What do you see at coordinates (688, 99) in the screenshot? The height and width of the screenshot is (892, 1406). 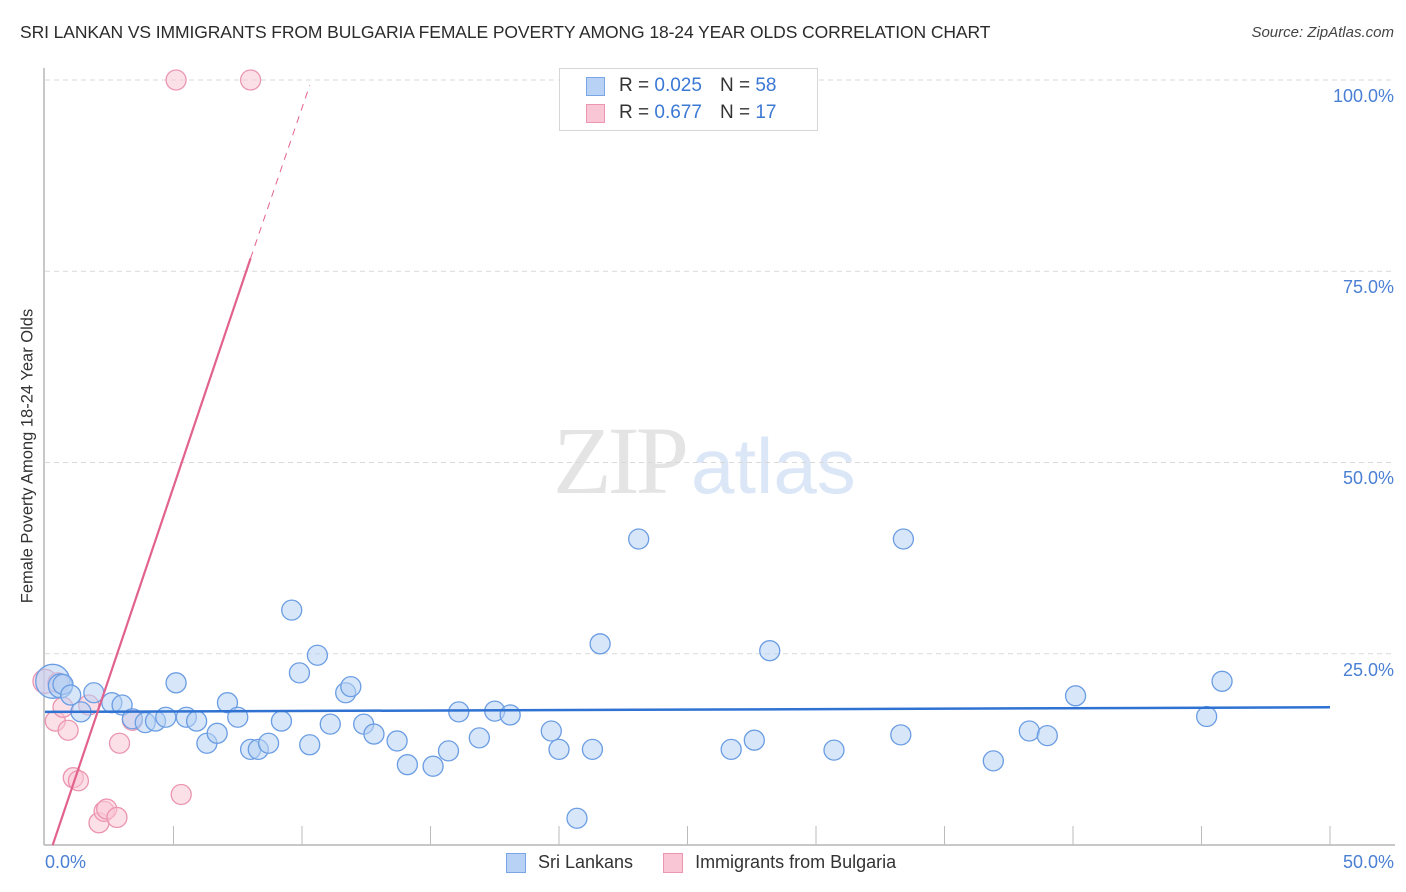 I see `stats-legend: R = 0.025 N = 58 R = 0.677 N = 17` at bounding box center [688, 99].